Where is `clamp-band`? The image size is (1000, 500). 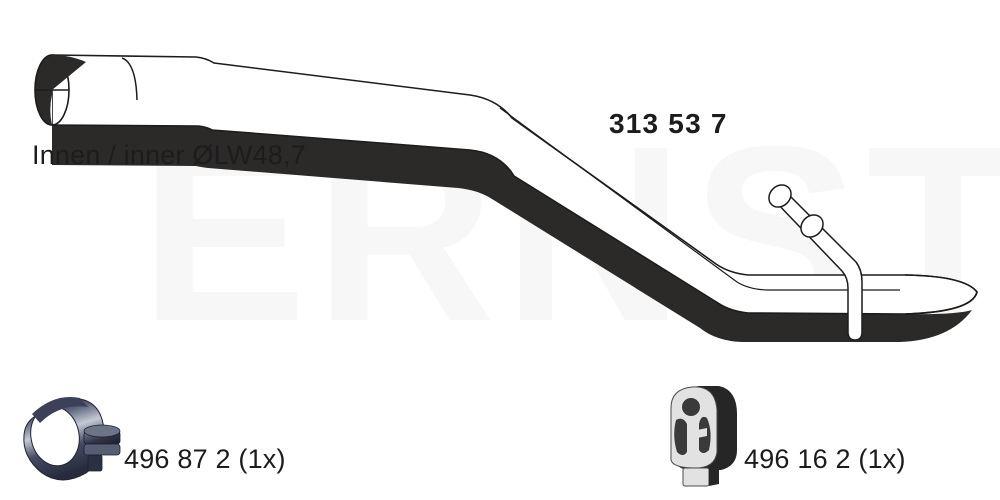 clamp-band is located at coordinates (64, 439).